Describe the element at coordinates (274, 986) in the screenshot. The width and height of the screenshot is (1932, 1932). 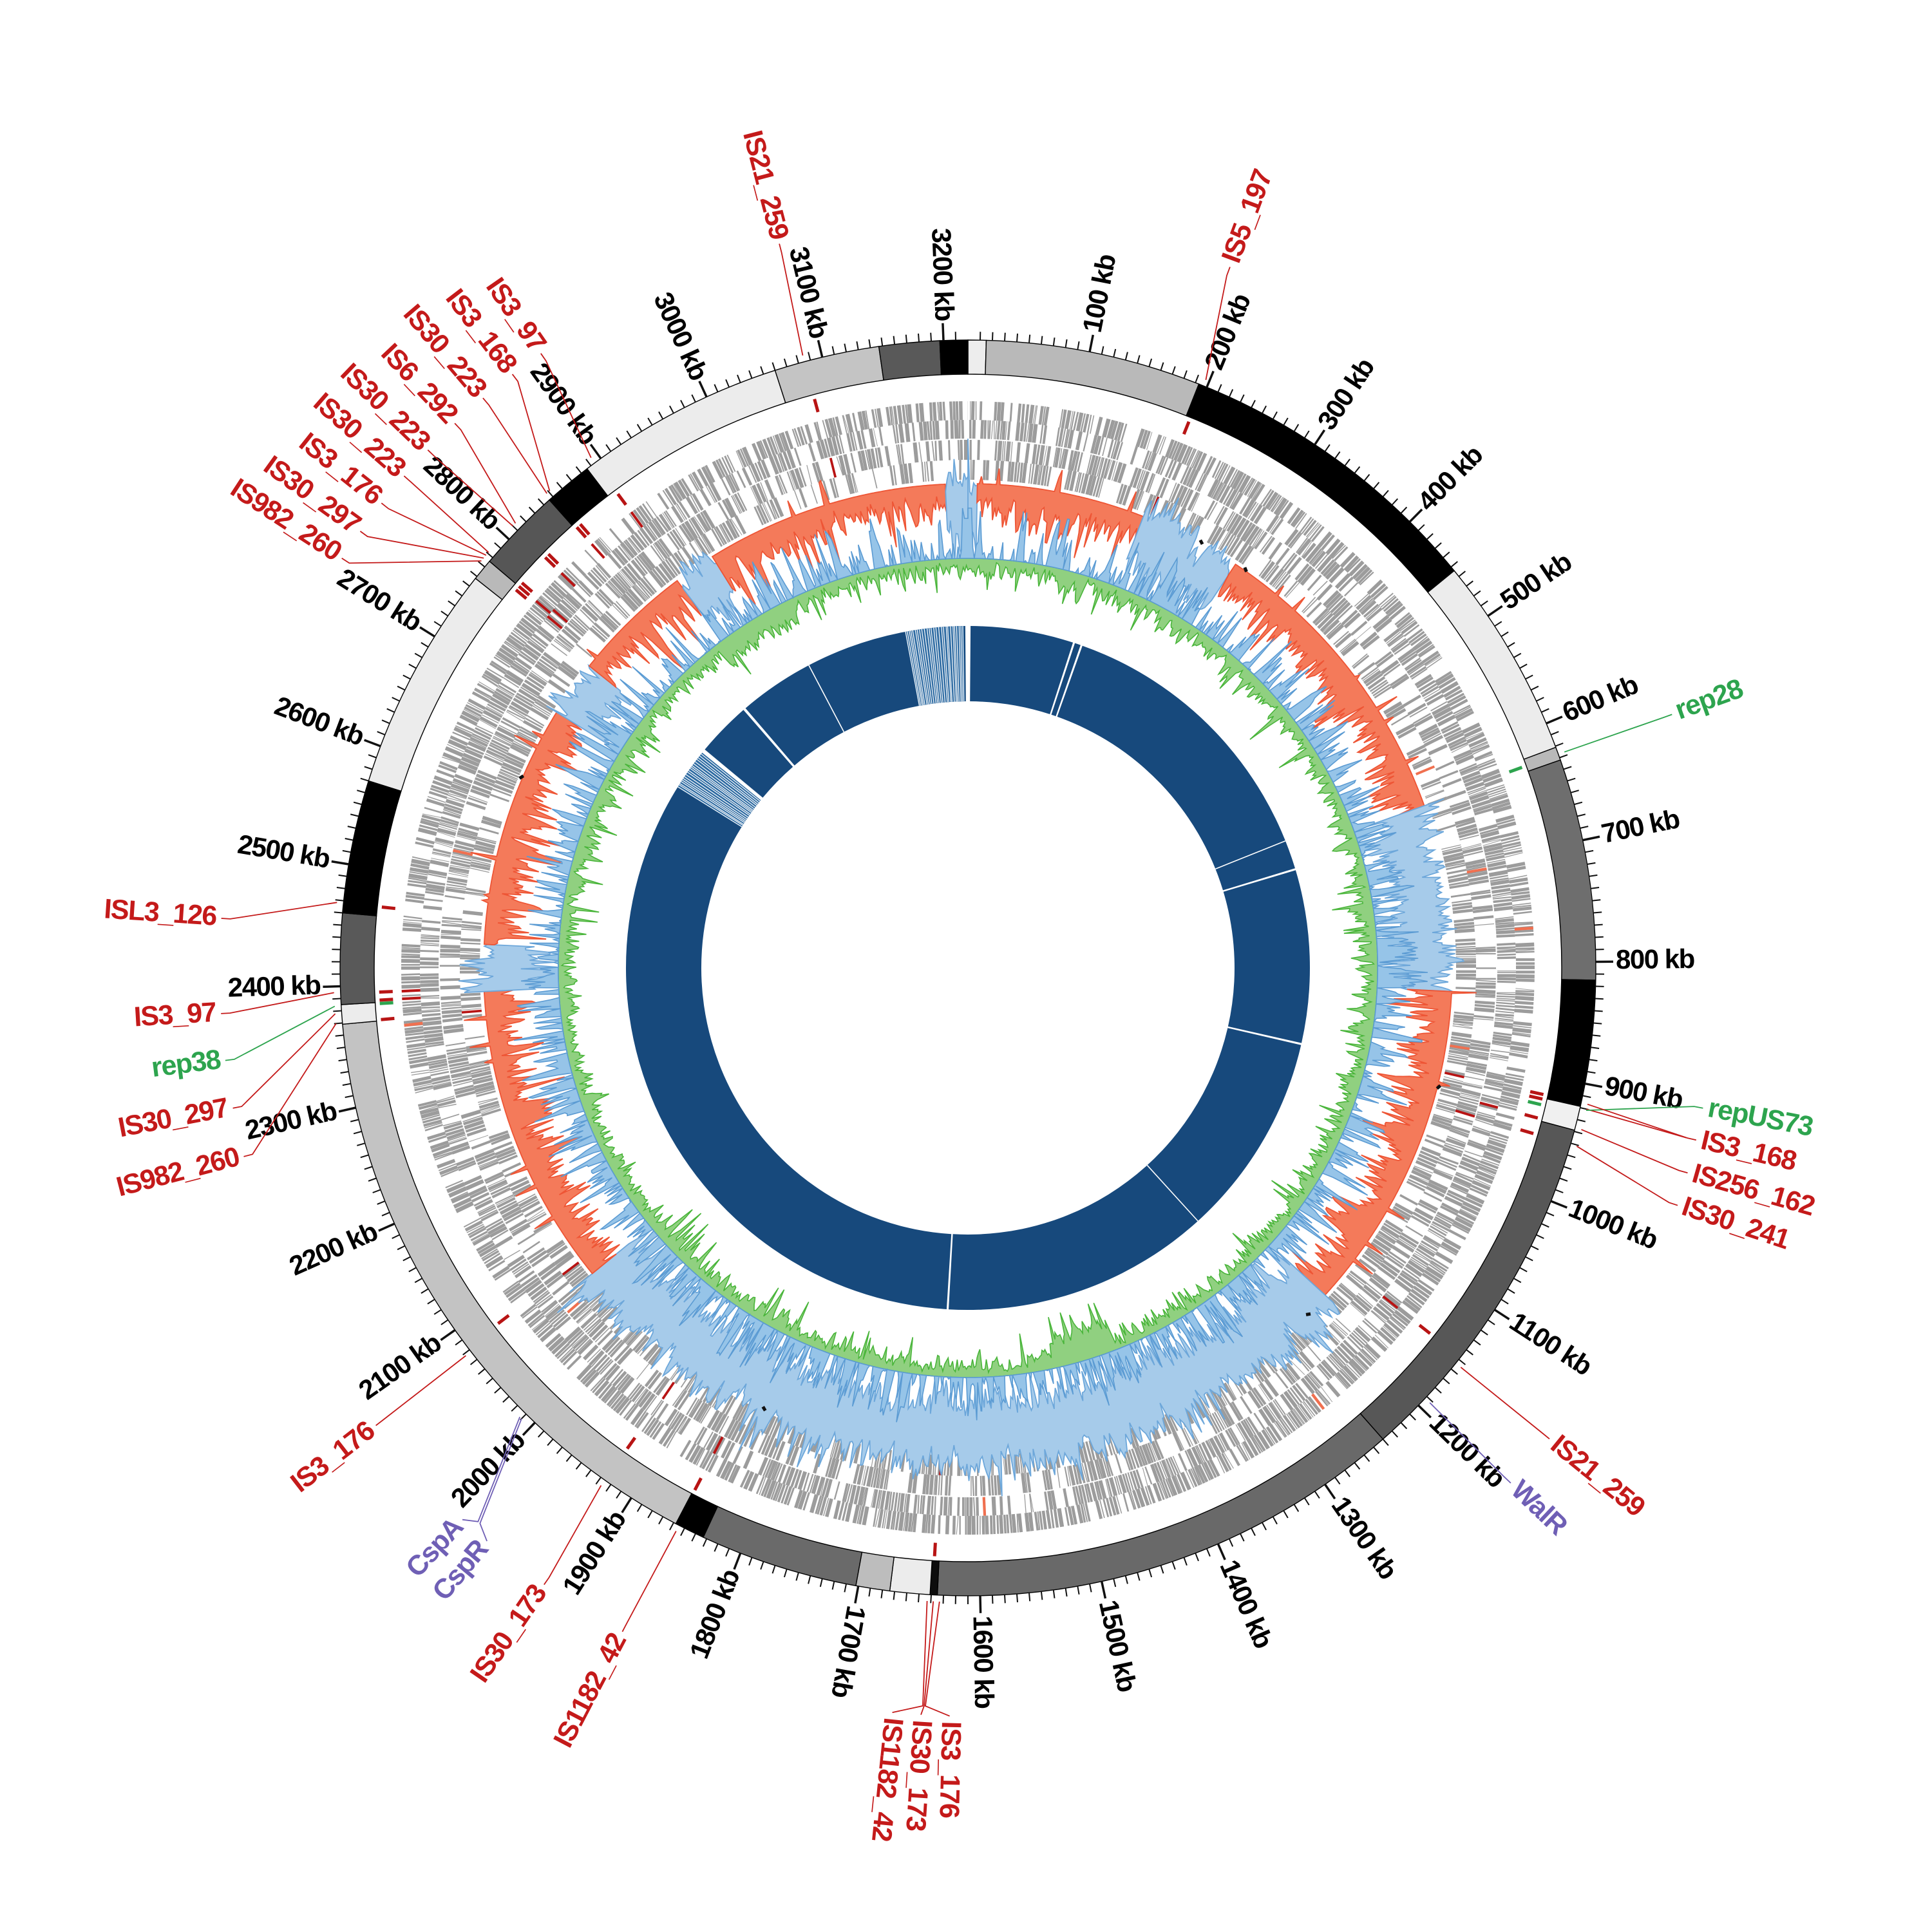
I see `svg-text: 2400 kb` at that location.